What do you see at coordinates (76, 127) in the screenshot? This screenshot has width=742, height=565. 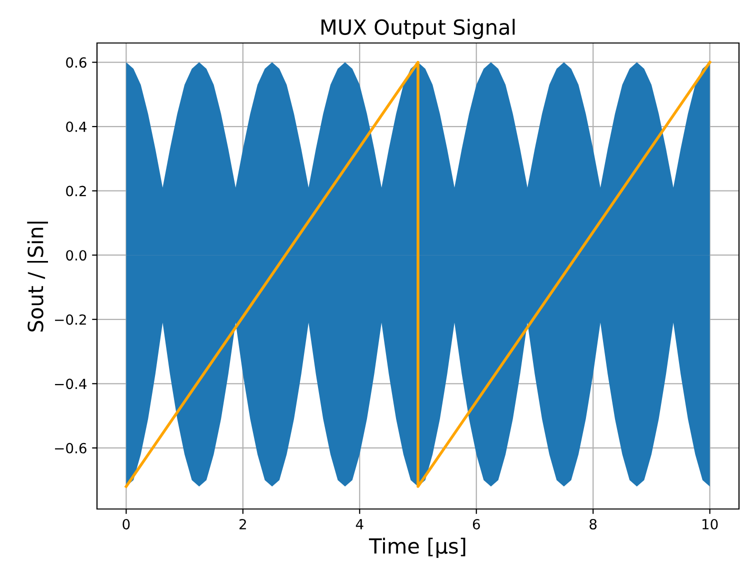 I see `y-tick-label: 0.4` at bounding box center [76, 127].